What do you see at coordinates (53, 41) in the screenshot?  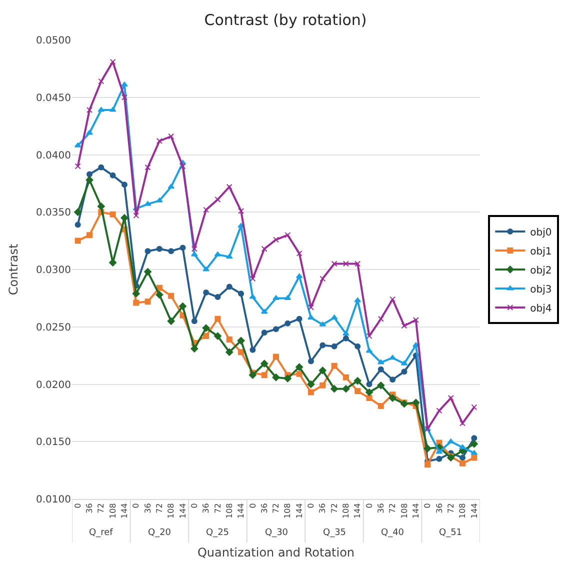 I see `y-tick-label: 0.0500` at bounding box center [53, 41].